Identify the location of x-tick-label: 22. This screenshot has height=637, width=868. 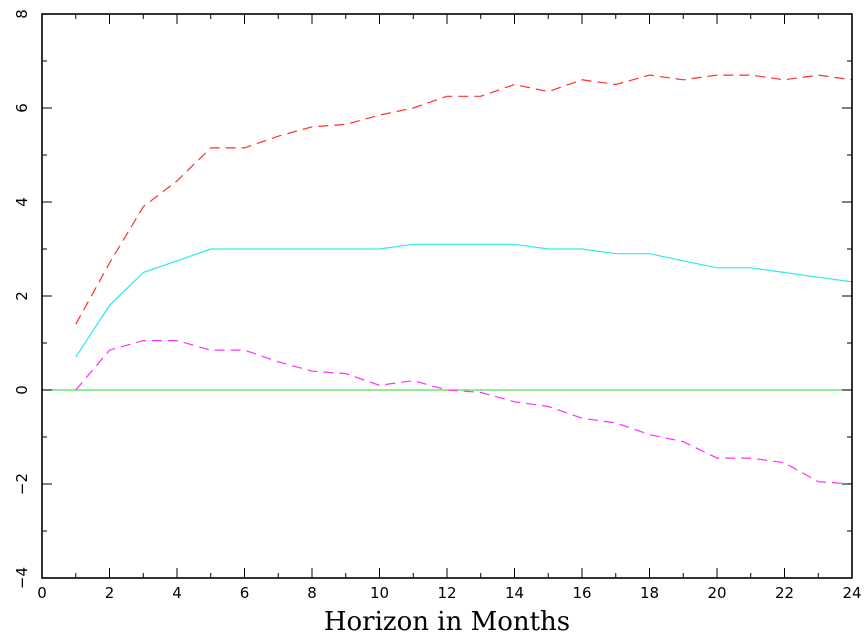
(784, 593).